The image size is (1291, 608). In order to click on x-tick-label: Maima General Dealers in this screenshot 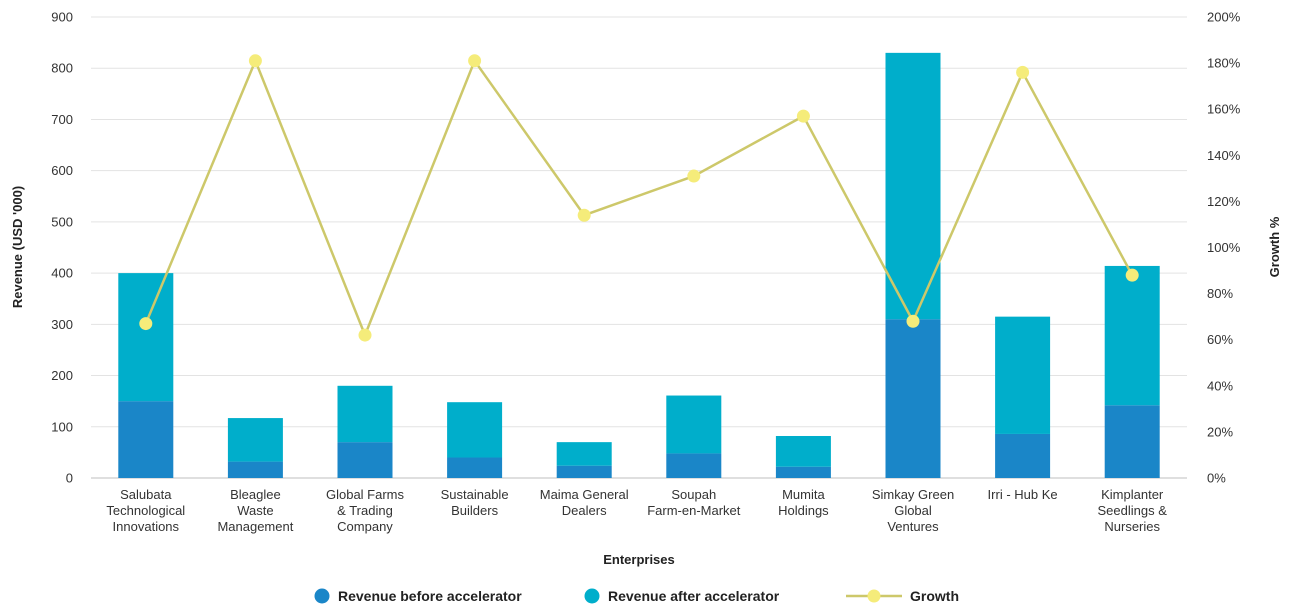, I will do `click(584, 502)`.